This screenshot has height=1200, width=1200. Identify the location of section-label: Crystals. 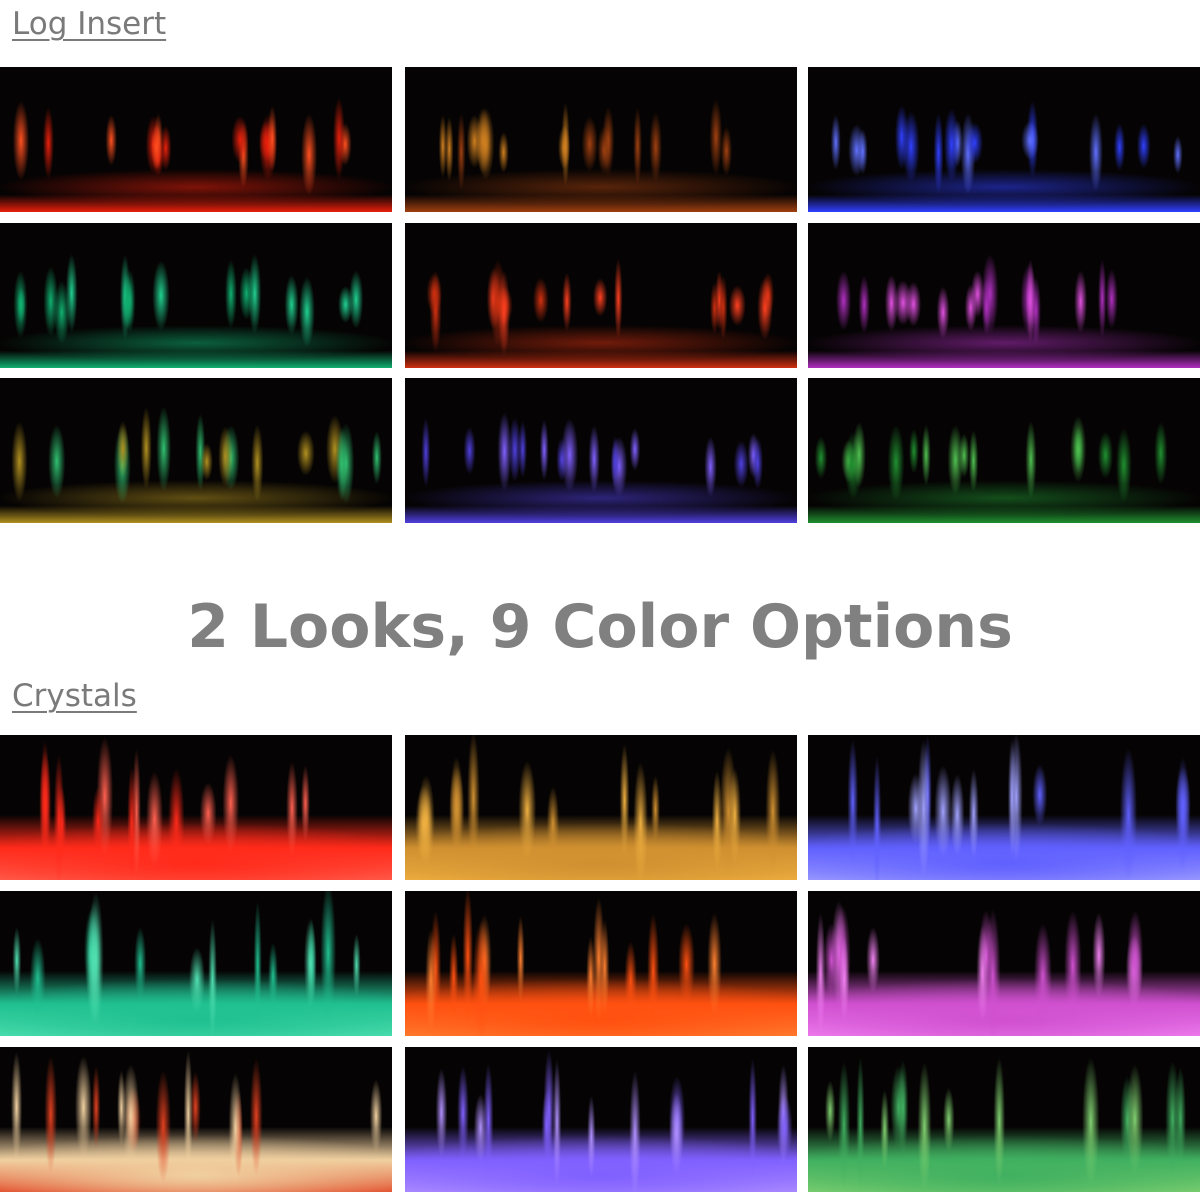
(74, 696).